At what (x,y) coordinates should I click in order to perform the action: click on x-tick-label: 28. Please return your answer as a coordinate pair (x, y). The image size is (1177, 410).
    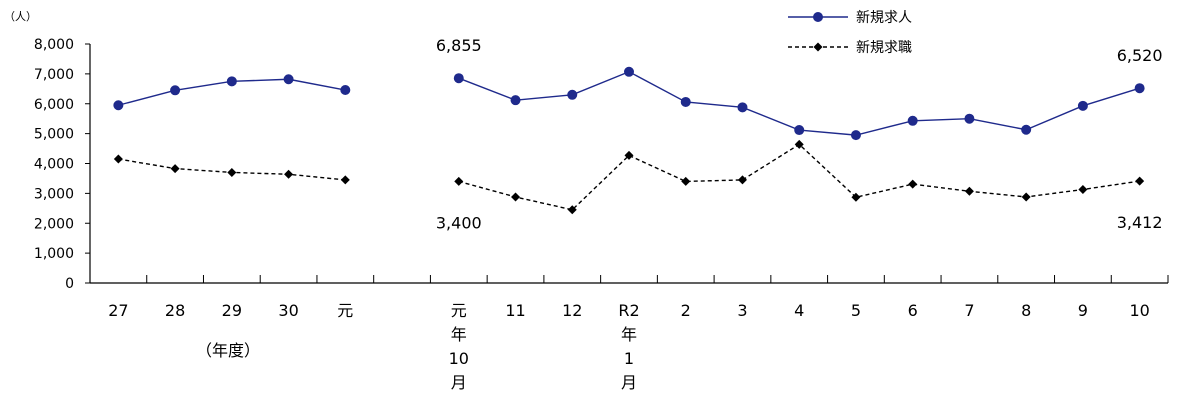
    Looking at the image, I should click on (175, 310).